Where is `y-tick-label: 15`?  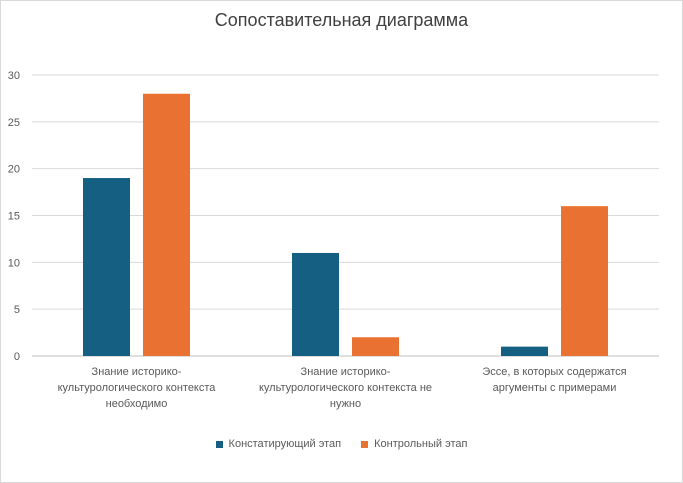
y-tick-label: 15 is located at coordinates (14, 217).